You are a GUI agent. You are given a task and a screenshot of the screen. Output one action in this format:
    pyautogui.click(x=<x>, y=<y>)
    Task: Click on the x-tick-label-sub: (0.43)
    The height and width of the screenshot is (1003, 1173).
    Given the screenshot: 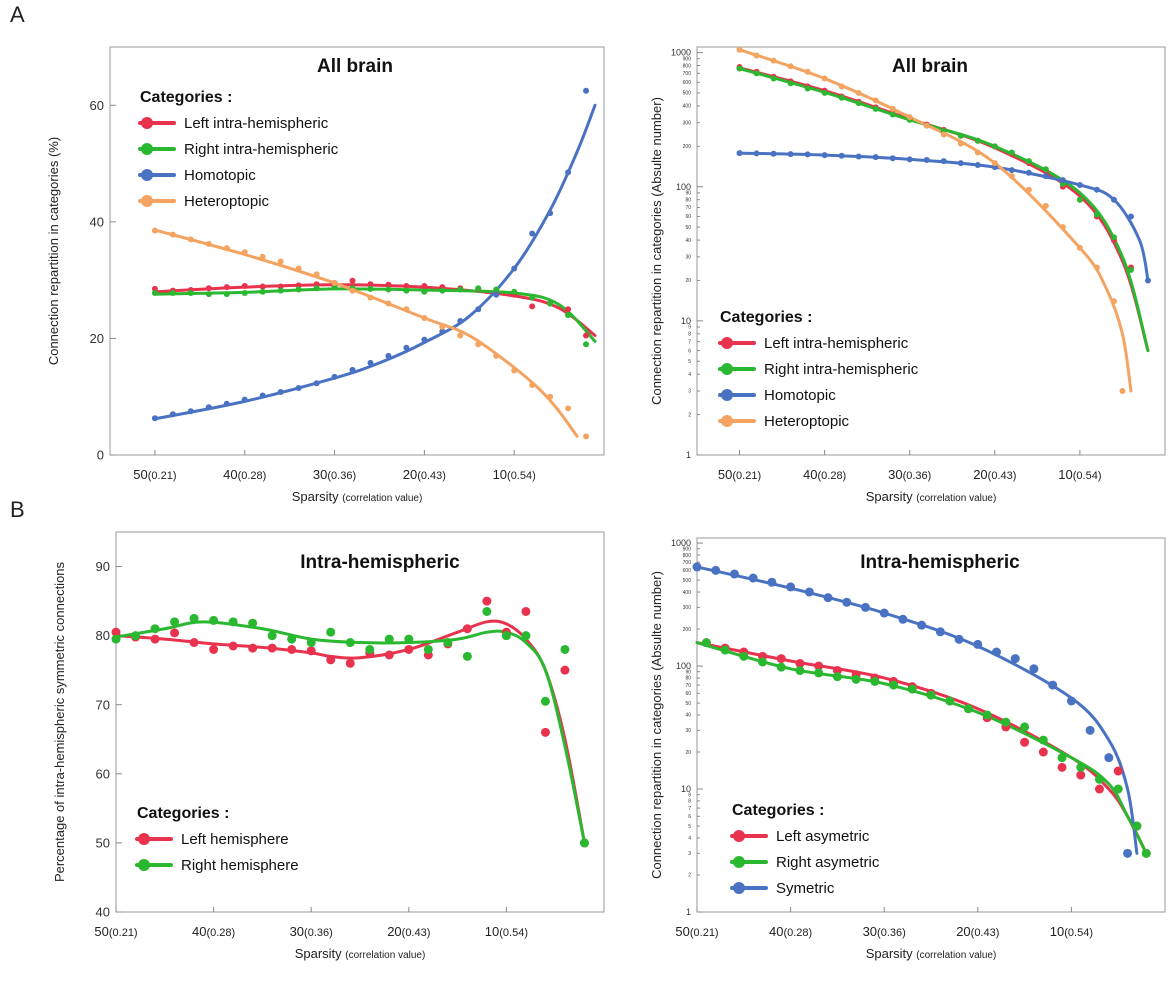 What is the action you would take?
    pyautogui.click(x=416, y=933)
    